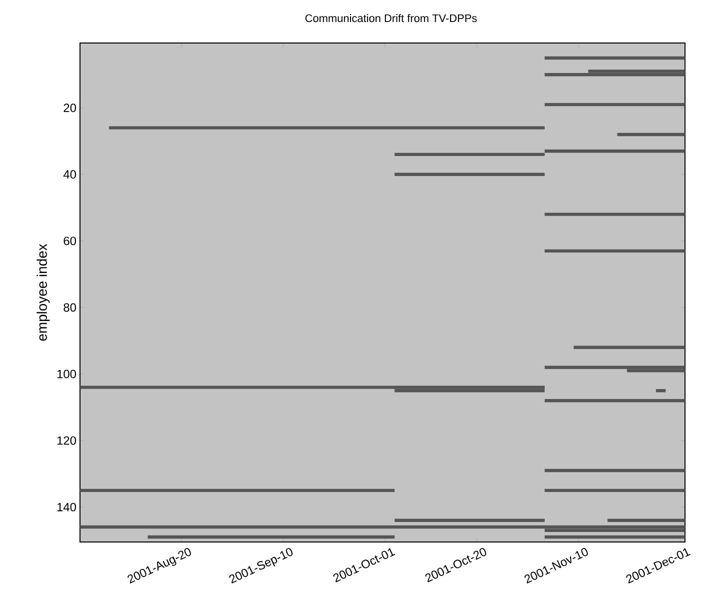  What do you see at coordinates (70, 108) in the screenshot?
I see `y-tick-label: 20` at bounding box center [70, 108].